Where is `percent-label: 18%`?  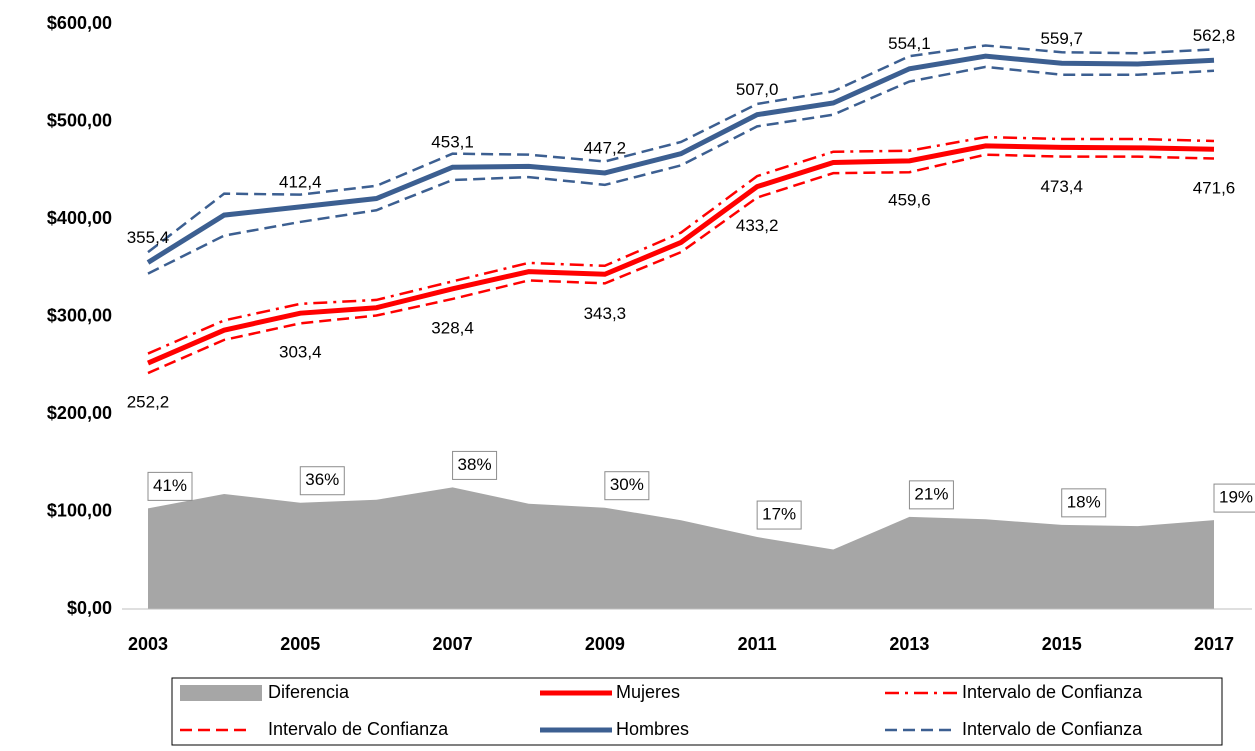
percent-label: 18% is located at coordinates (1084, 501).